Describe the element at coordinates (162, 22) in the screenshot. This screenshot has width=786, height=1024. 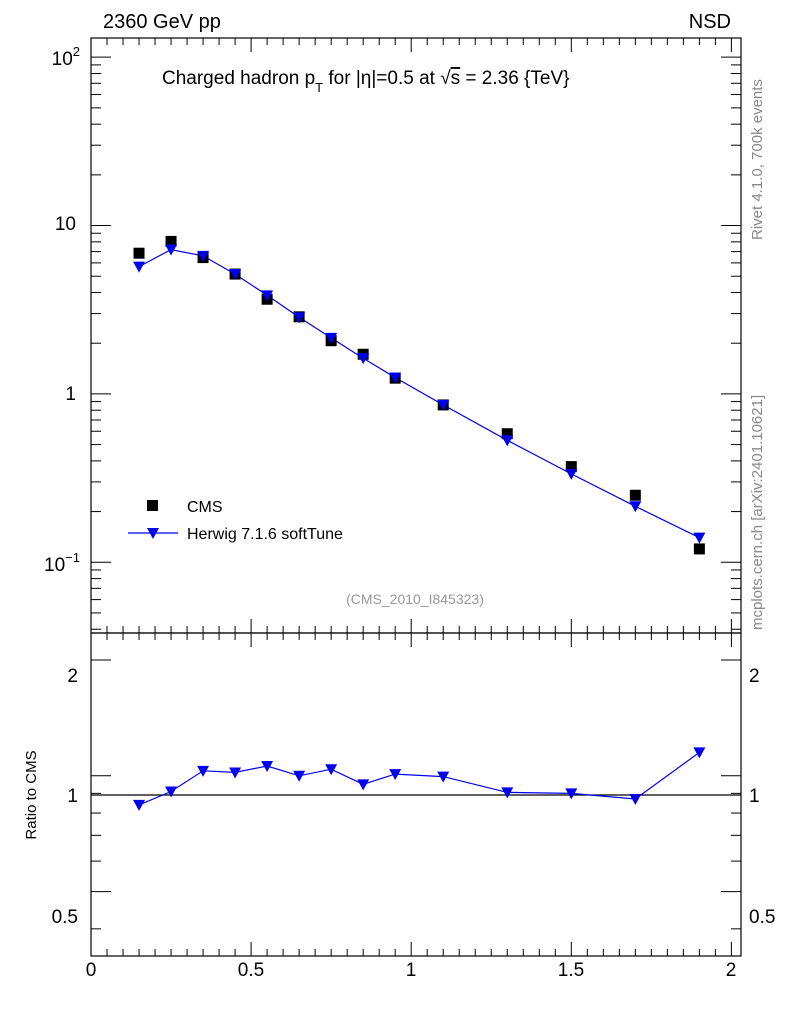
I see `header-left-label: 2360 GeV pp` at that location.